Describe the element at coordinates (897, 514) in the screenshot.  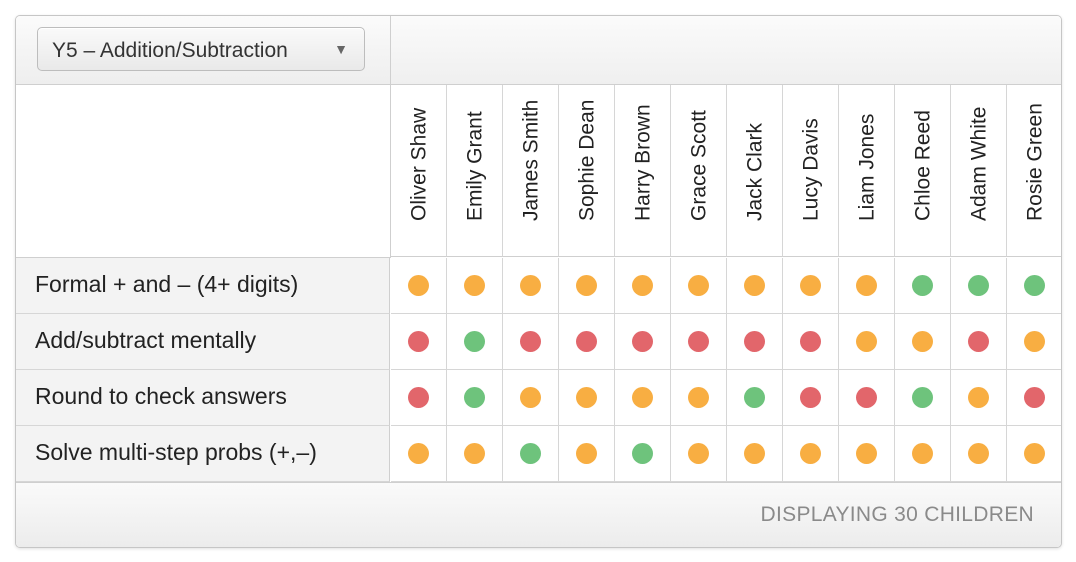
I see `children-count-text: DISPLAYING 30 CHILDREN` at that location.